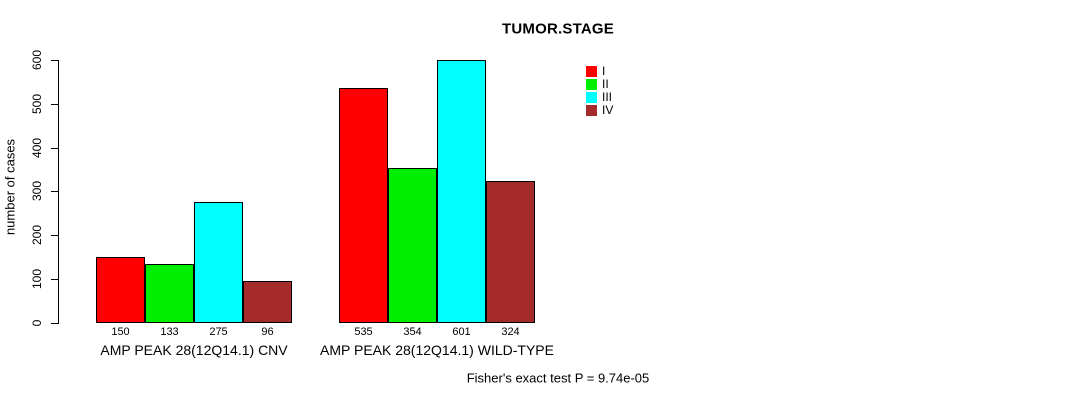 The height and width of the screenshot is (400, 1090). I want to click on bar-group1-I, so click(363, 205).